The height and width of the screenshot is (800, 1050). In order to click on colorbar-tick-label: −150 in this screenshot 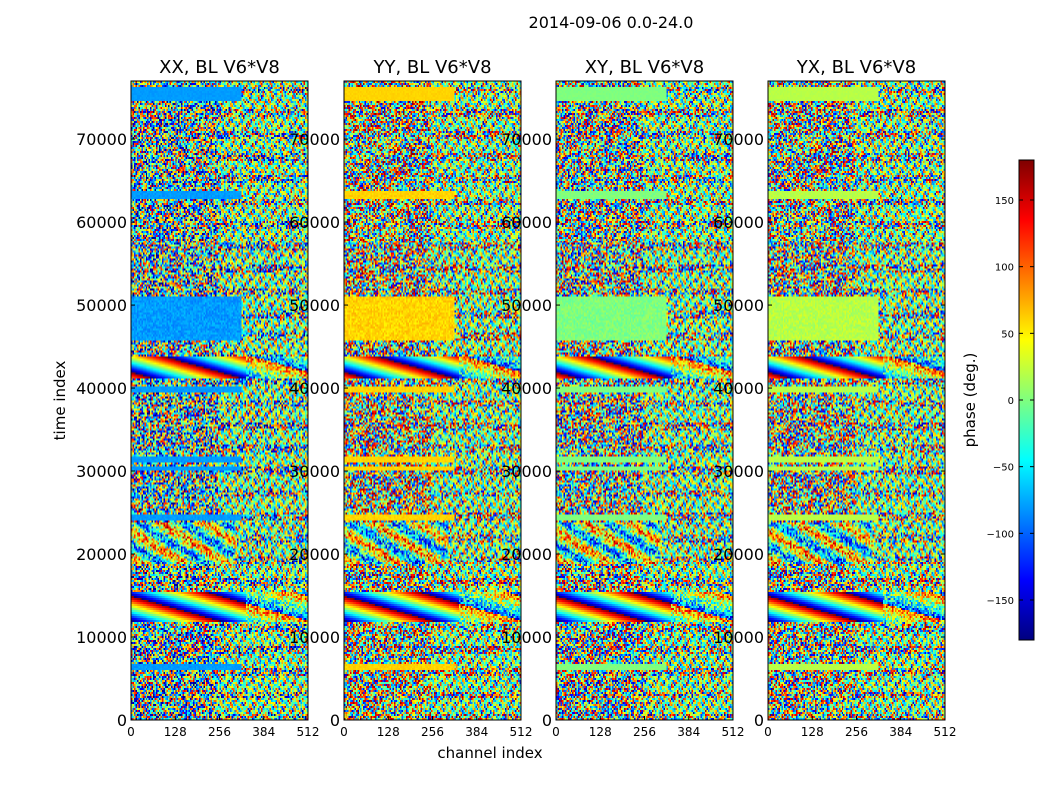, I will do `click(1000, 601)`.